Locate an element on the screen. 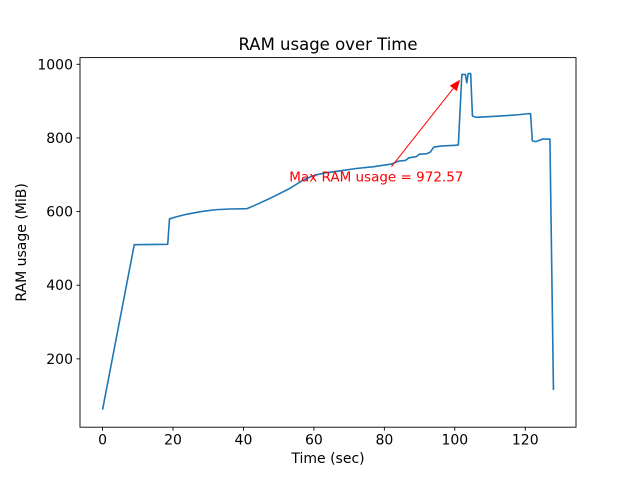 This screenshot has width=640, height=484. x-tick-label: 40 is located at coordinates (244, 441).